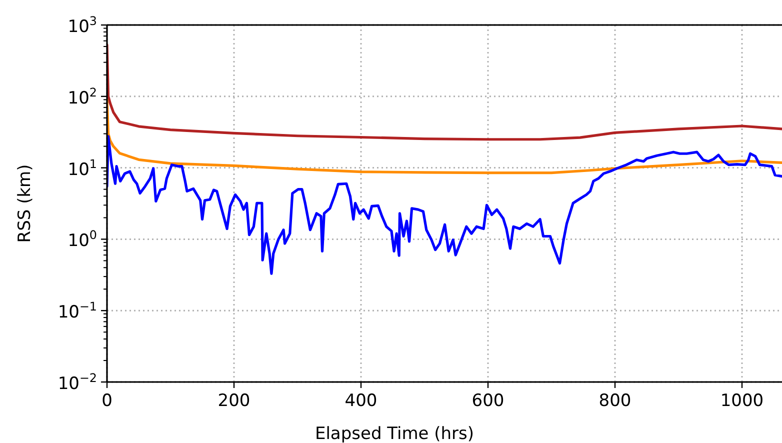 The height and width of the screenshot is (443, 782). Describe the element at coordinates (361, 401) in the screenshot. I see `x-tick-label: 400` at that location.